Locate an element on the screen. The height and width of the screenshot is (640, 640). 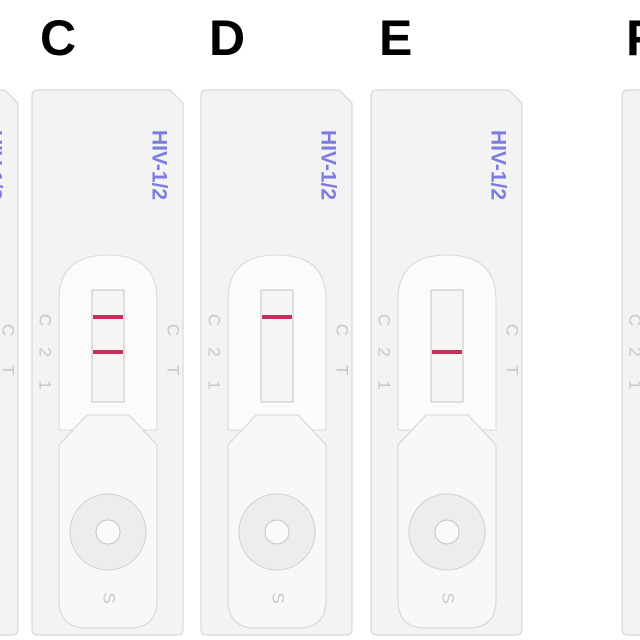
panel-label: E is located at coordinates (395, 38).